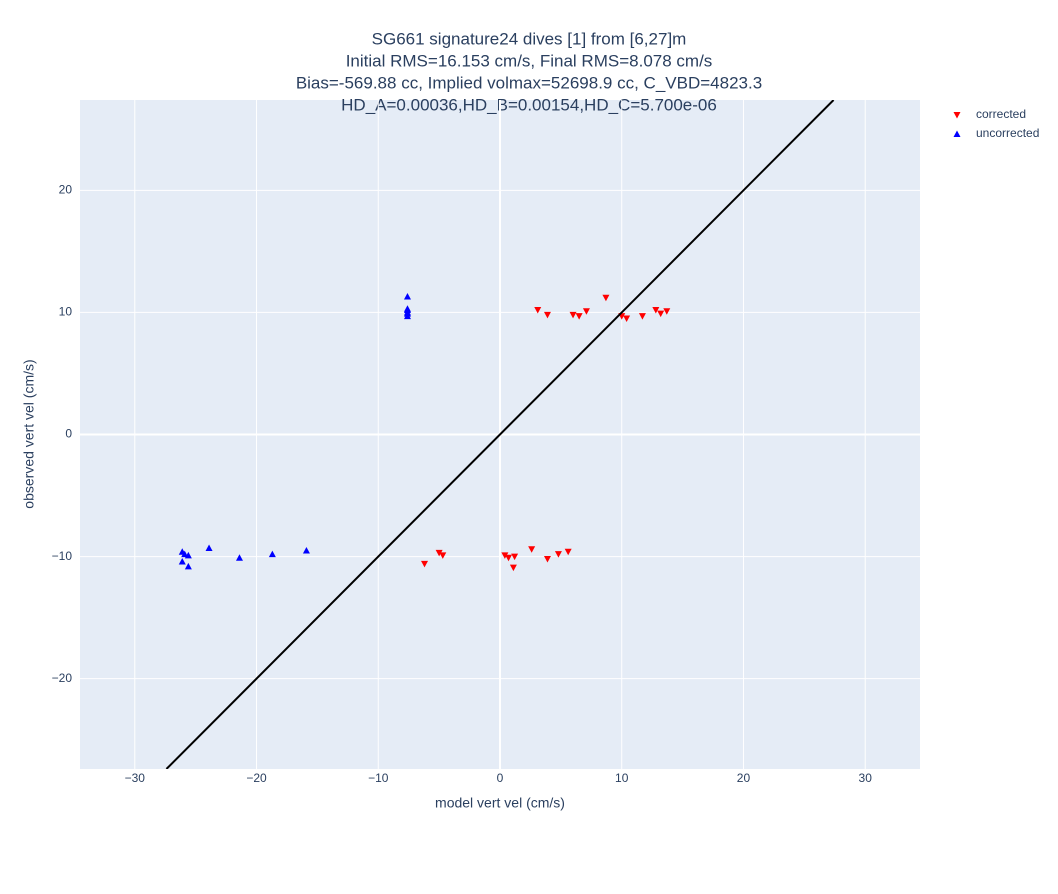 Image resolution: width=1058 pixels, height=894 pixels. Describe the element at coordinates (256, 778) in the screenshot. I see `x-tick-label: −20` at that location.